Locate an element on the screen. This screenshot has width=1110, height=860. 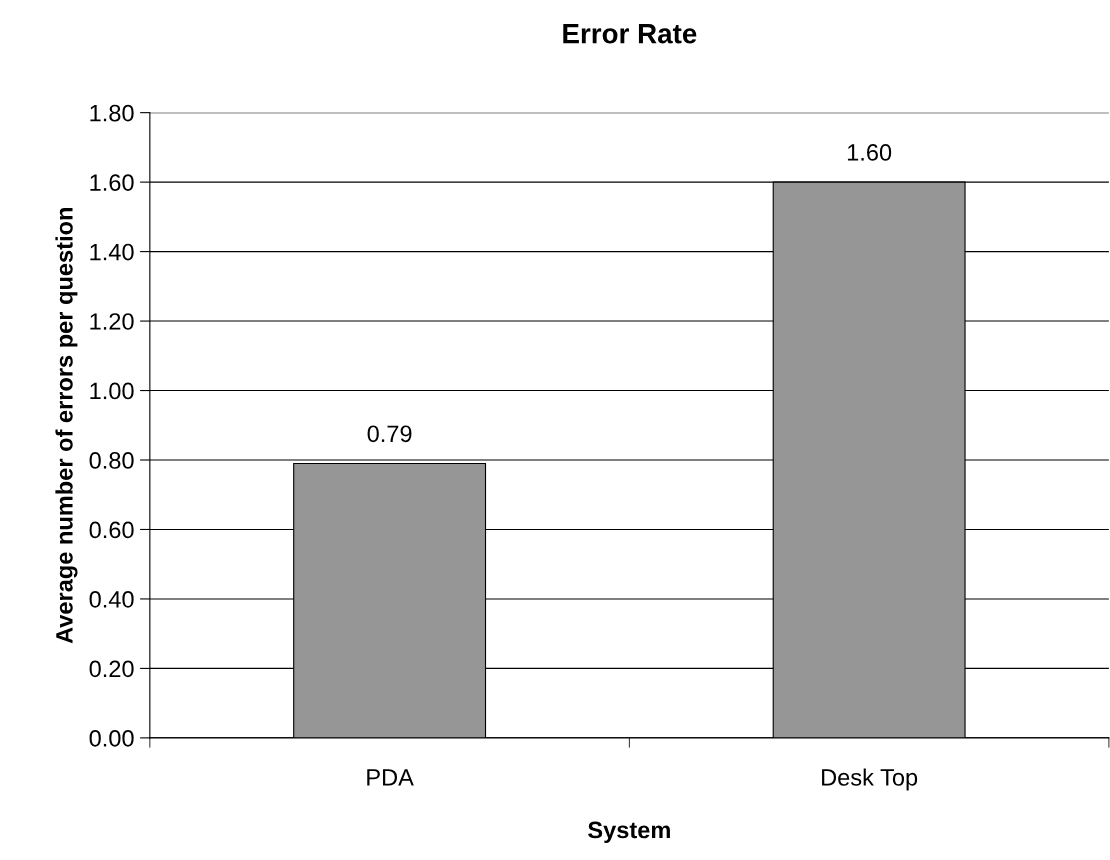
y-tick-label: 1.40 is located at coordinates (112, 252).